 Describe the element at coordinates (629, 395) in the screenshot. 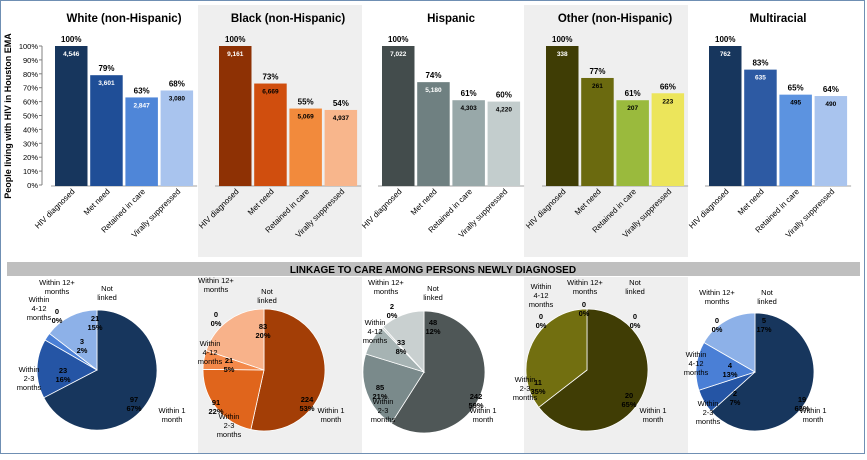

I see `pie-slice-count: 20` at that location.